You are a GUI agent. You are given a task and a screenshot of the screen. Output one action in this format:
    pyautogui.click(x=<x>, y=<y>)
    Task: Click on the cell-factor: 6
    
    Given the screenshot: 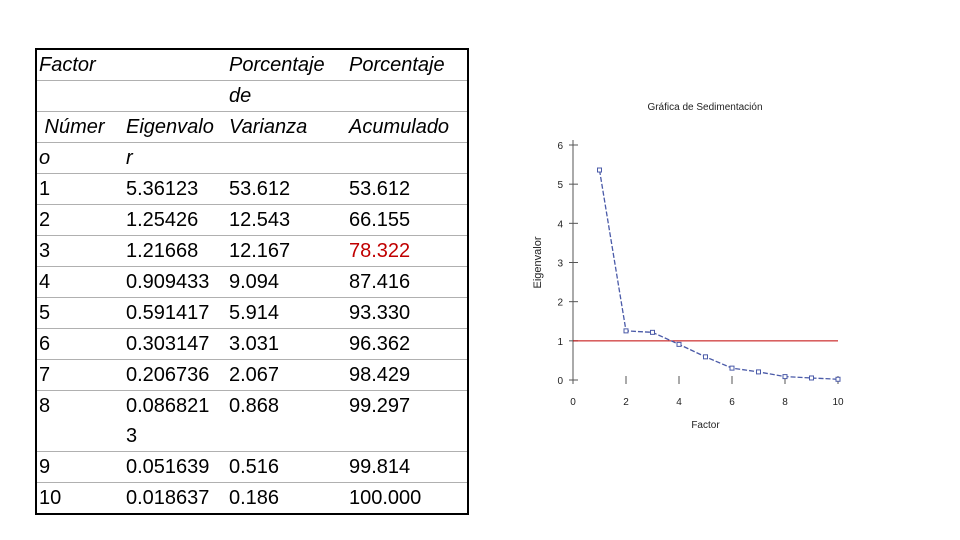 What is the action you would take?
    pyautogui.click(x=80, y=344)
    